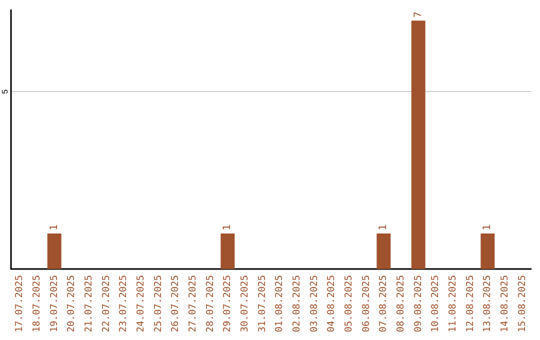 The width and height of the screenshot is (540, 340). What do you see at coordinates (210, 303) in the screenshot?
I see `x-tick-label: 28.07.2025` at bounding box center [210, 303].